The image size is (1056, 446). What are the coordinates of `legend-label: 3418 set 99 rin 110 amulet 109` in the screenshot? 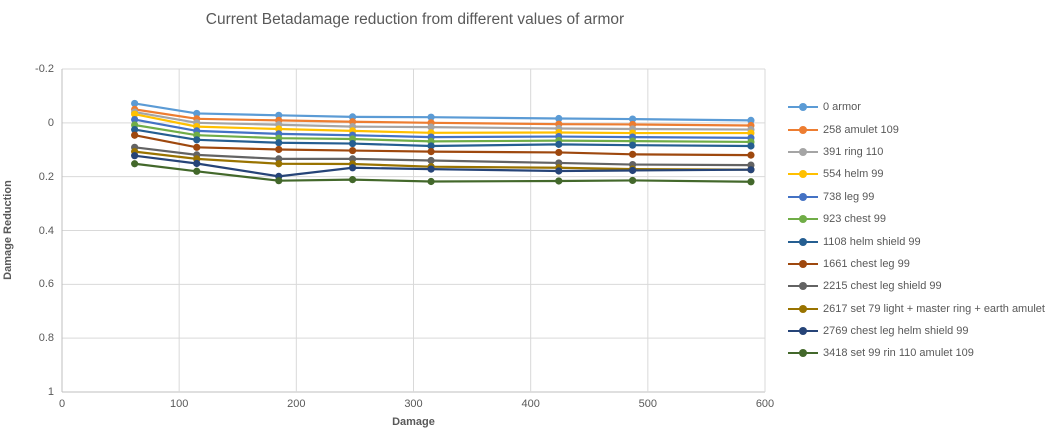 It's located at (898, 353).